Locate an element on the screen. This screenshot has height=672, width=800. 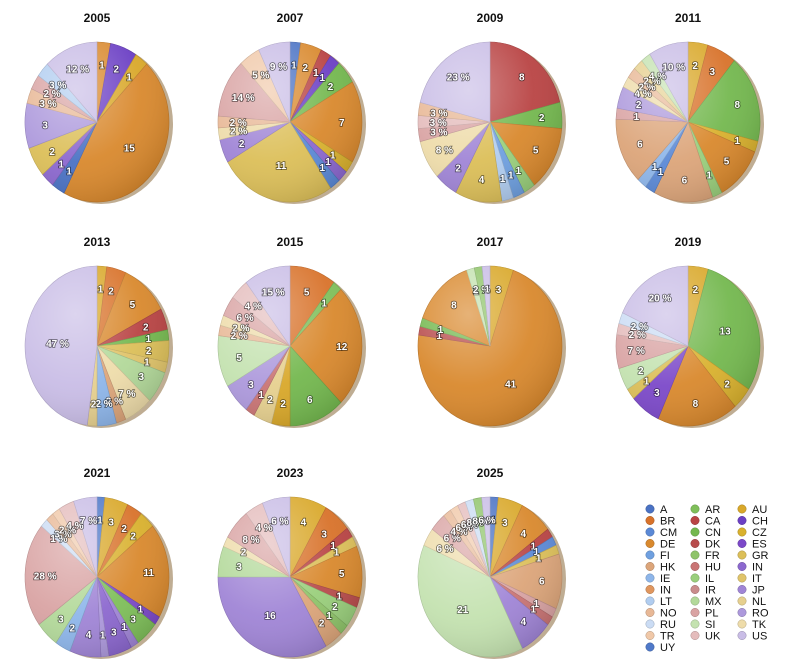
legend-item-CN: CN is located at coordinates (705, 533).